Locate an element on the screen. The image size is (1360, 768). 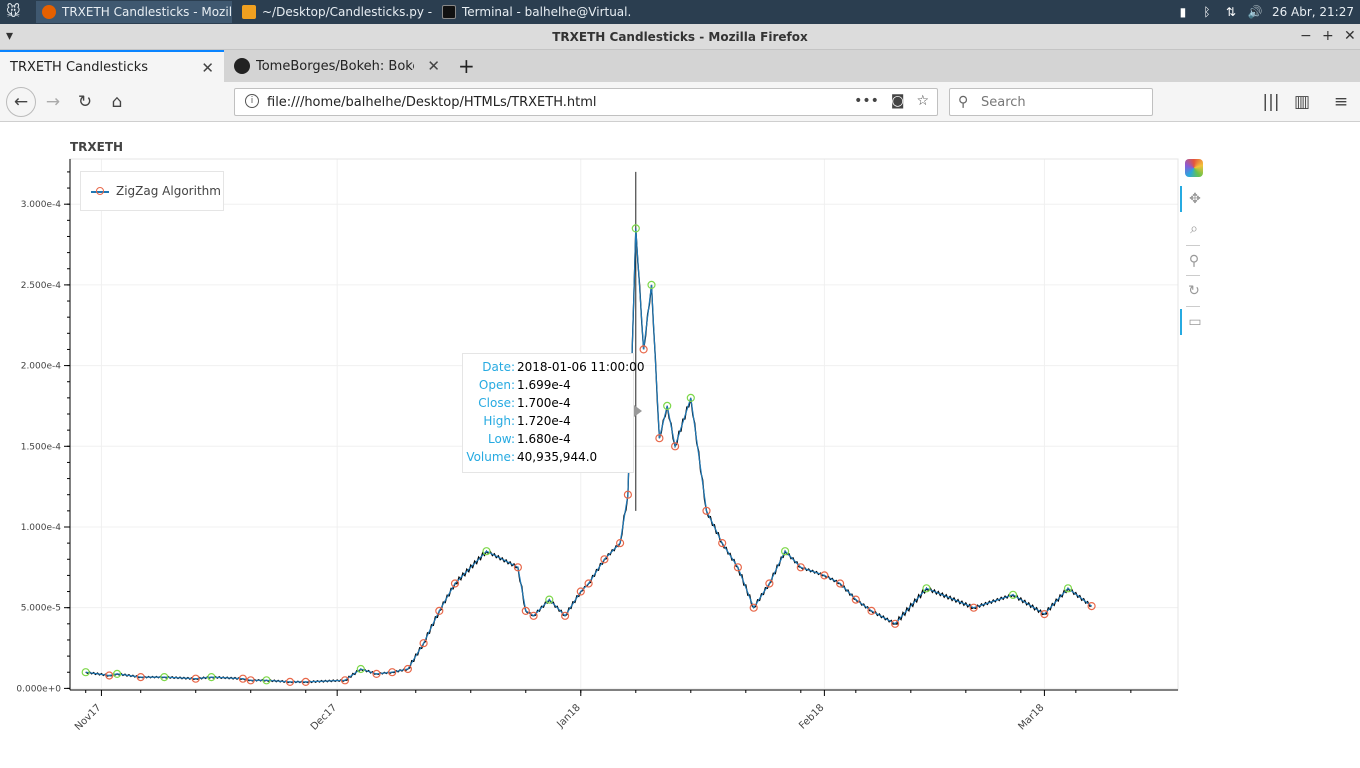
reload-button: ↻ is located at coordinates (85, 102).